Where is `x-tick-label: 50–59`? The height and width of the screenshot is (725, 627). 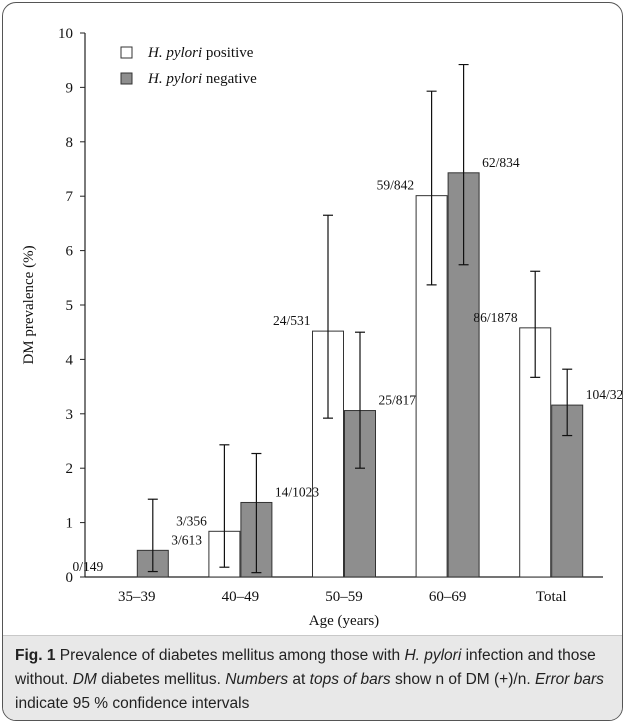 x-tick-label: 50–59 is located at coordinates (344, 597).